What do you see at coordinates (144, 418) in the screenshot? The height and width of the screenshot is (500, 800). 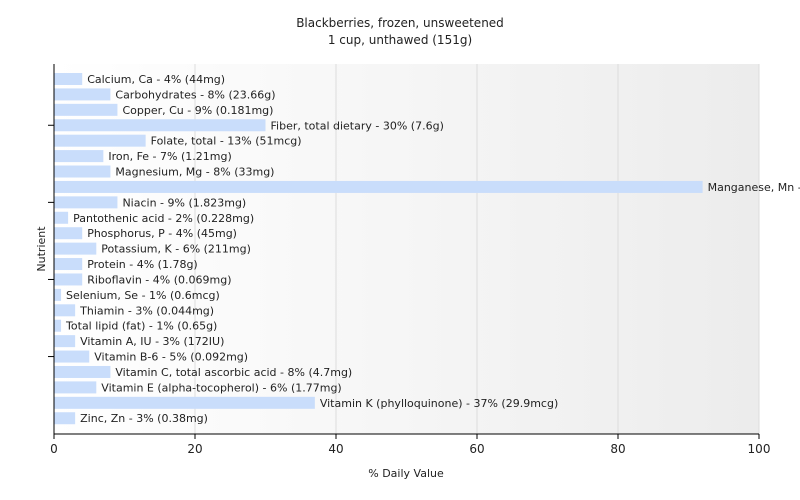 I see `bar-label: Zinc, Zn - 3% (0.38mg)` at bounding box center [144, 418].